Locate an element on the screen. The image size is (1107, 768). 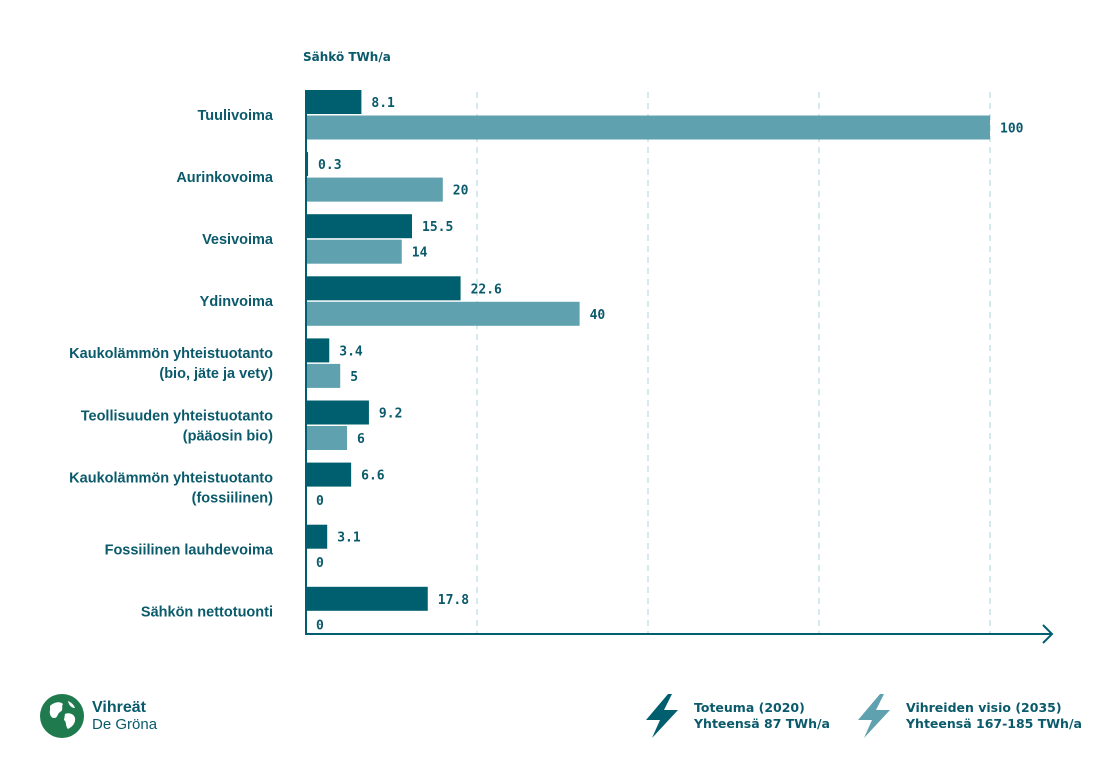
category-label: (bio, jäte ja vety) is located at coordinates (216, 374).